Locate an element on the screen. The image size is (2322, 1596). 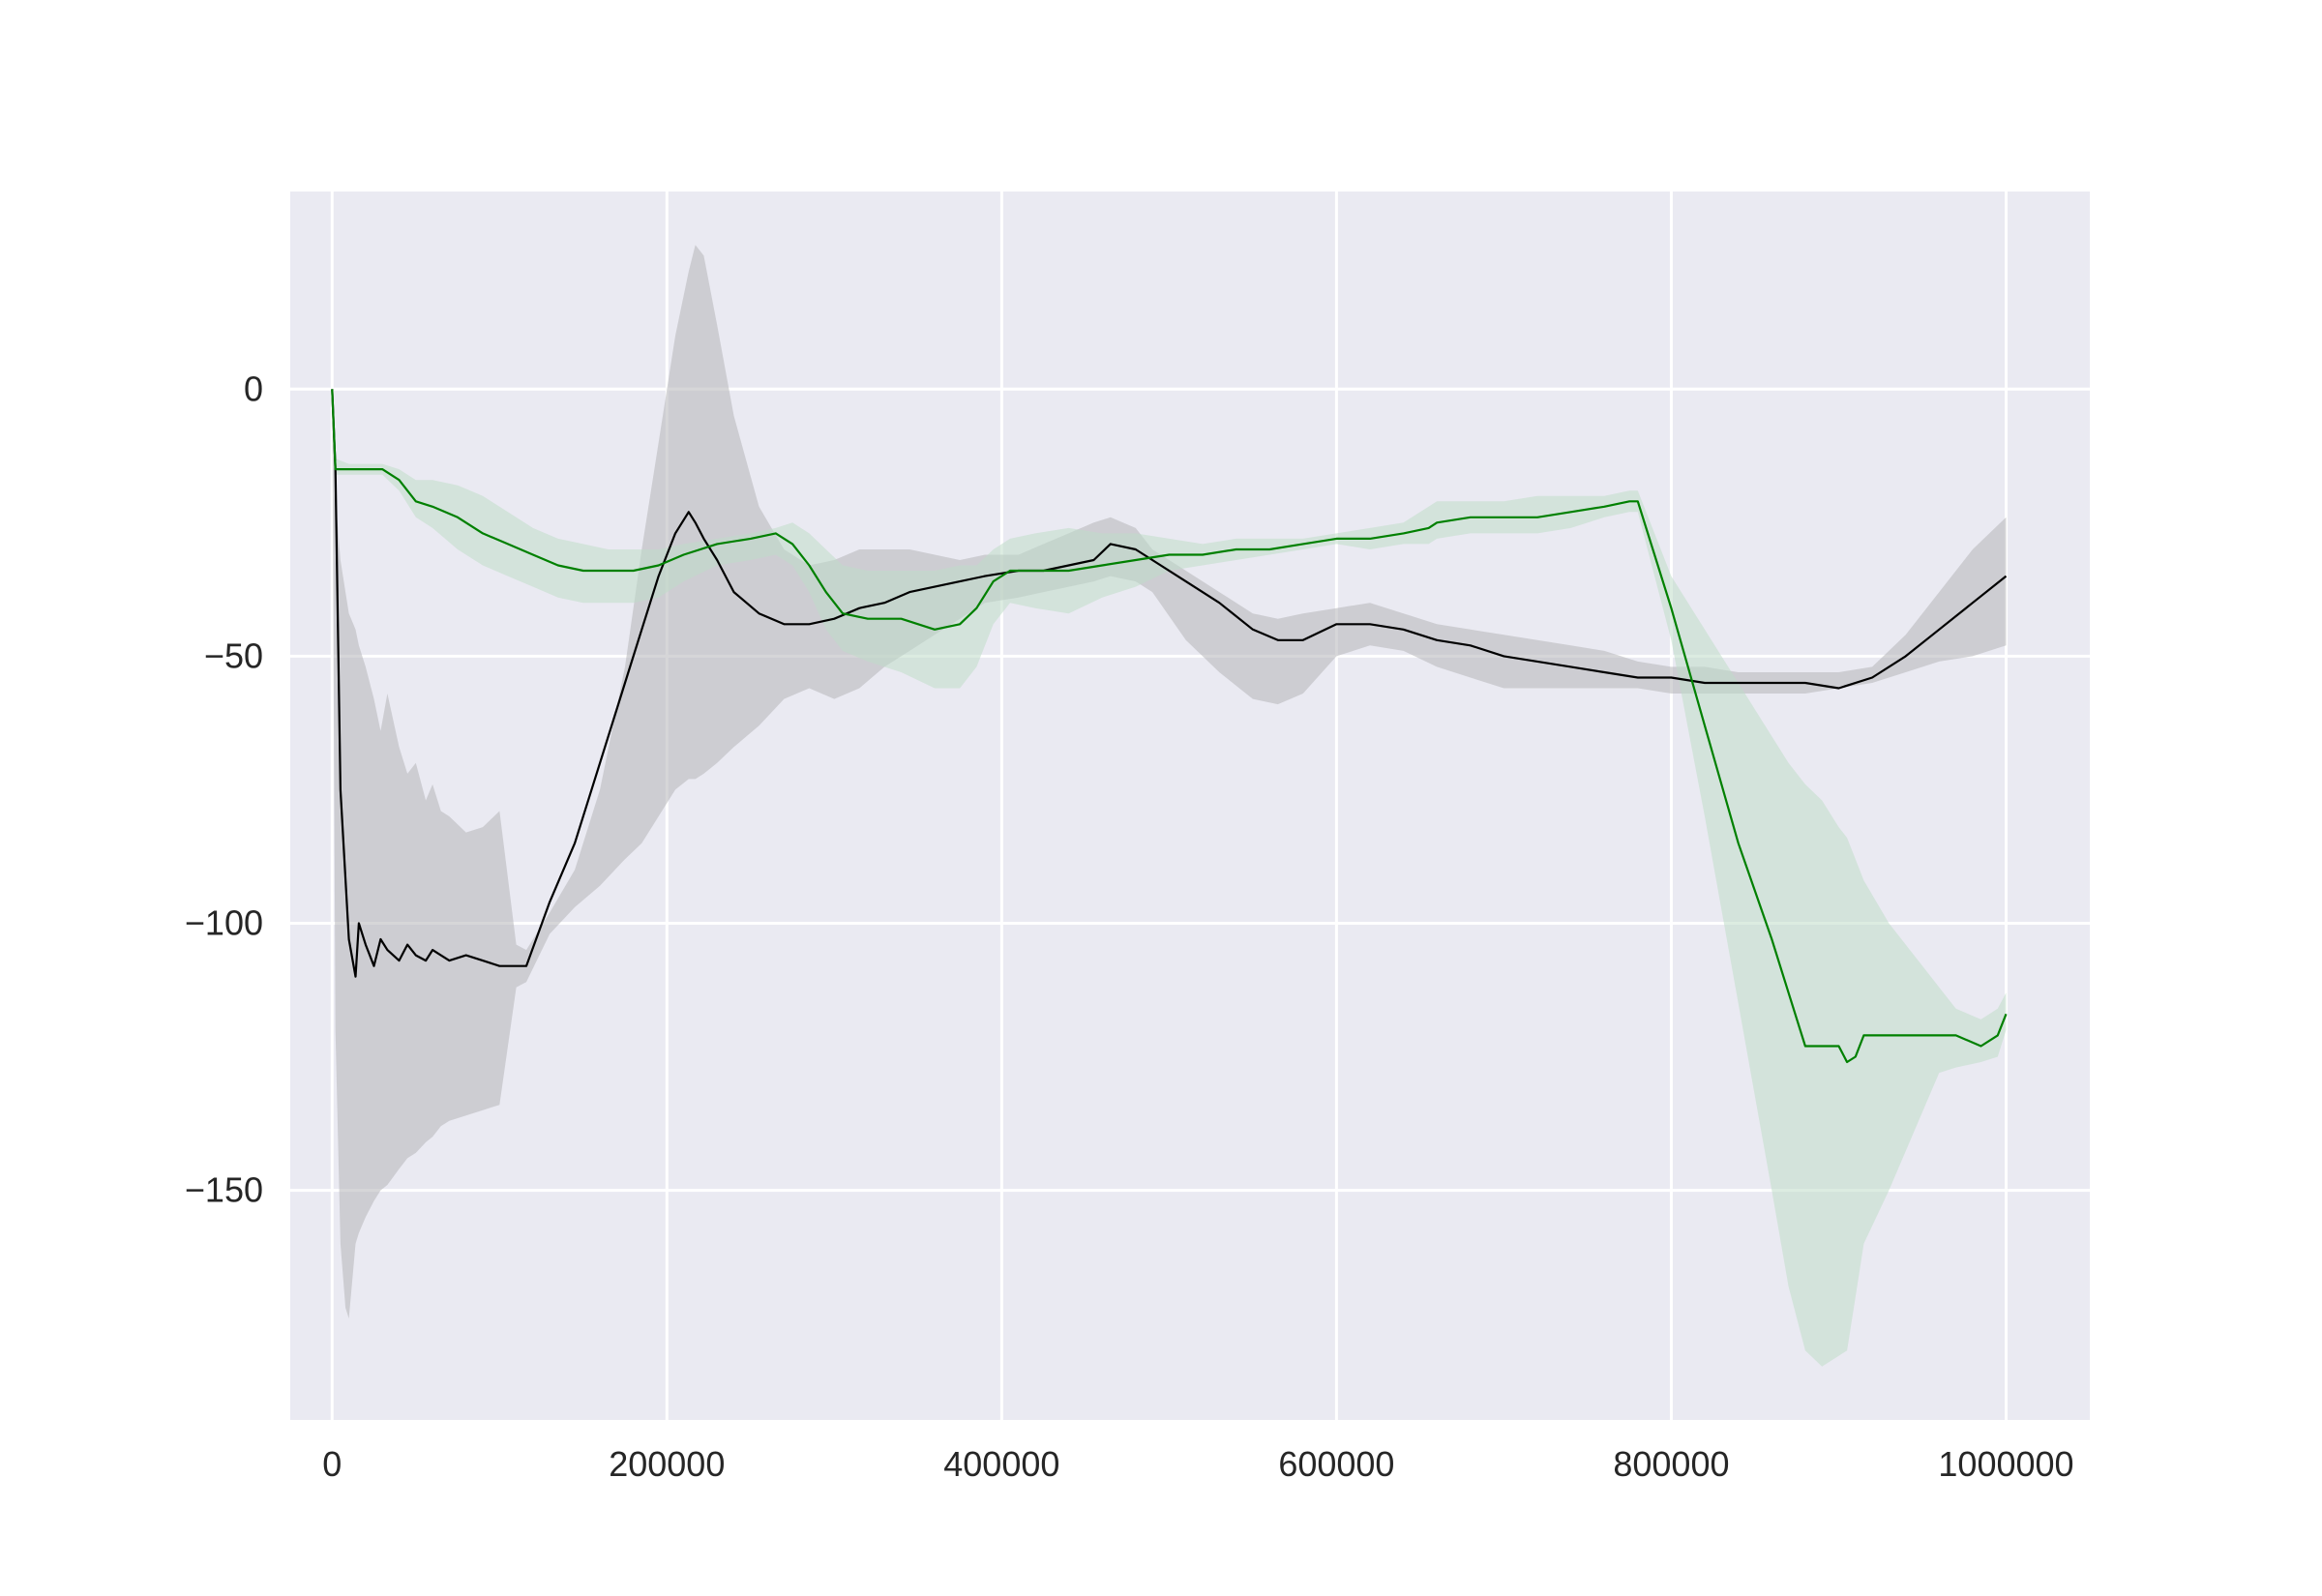
x-tick-label-4: 800000 is located at coordinates (1671, 1464).